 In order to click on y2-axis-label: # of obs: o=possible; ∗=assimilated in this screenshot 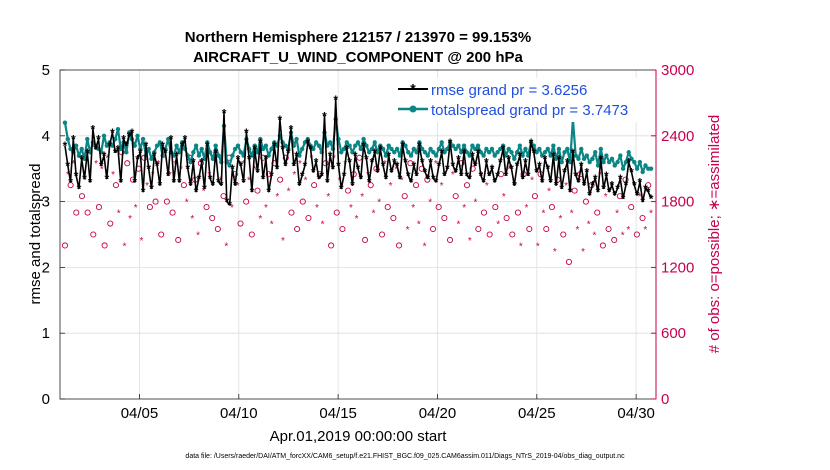, I will do `click(714, 234)`.